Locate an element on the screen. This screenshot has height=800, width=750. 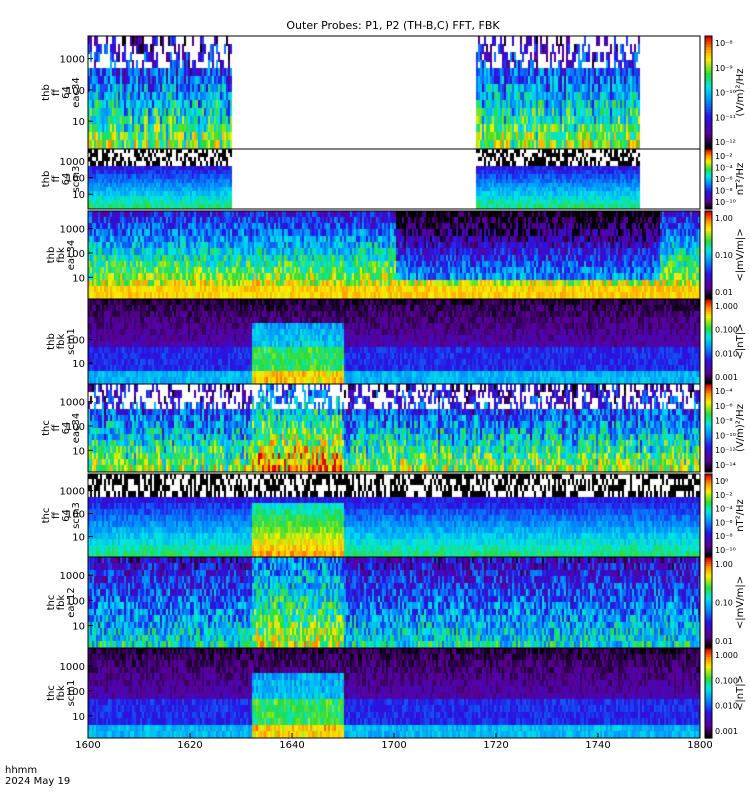
colorbar-tick-label: 10⁻⁸ is located at coordinates (724, 421).